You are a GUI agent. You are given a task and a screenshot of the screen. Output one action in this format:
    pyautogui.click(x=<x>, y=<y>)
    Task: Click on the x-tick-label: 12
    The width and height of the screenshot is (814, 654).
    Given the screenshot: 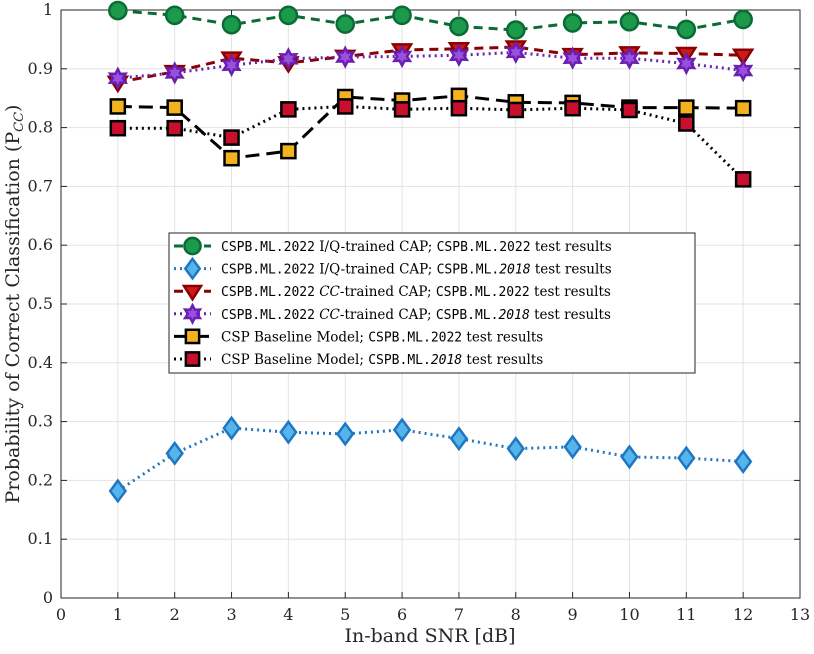 What is the action you would take?
    pyautogui.click(x=743, y=614)
    